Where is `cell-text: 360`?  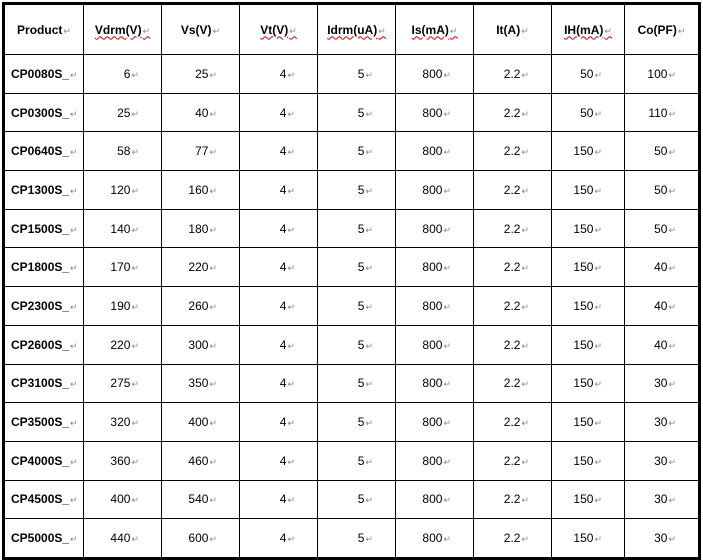 cell-text: 360 is located at coordinates (124, 461).